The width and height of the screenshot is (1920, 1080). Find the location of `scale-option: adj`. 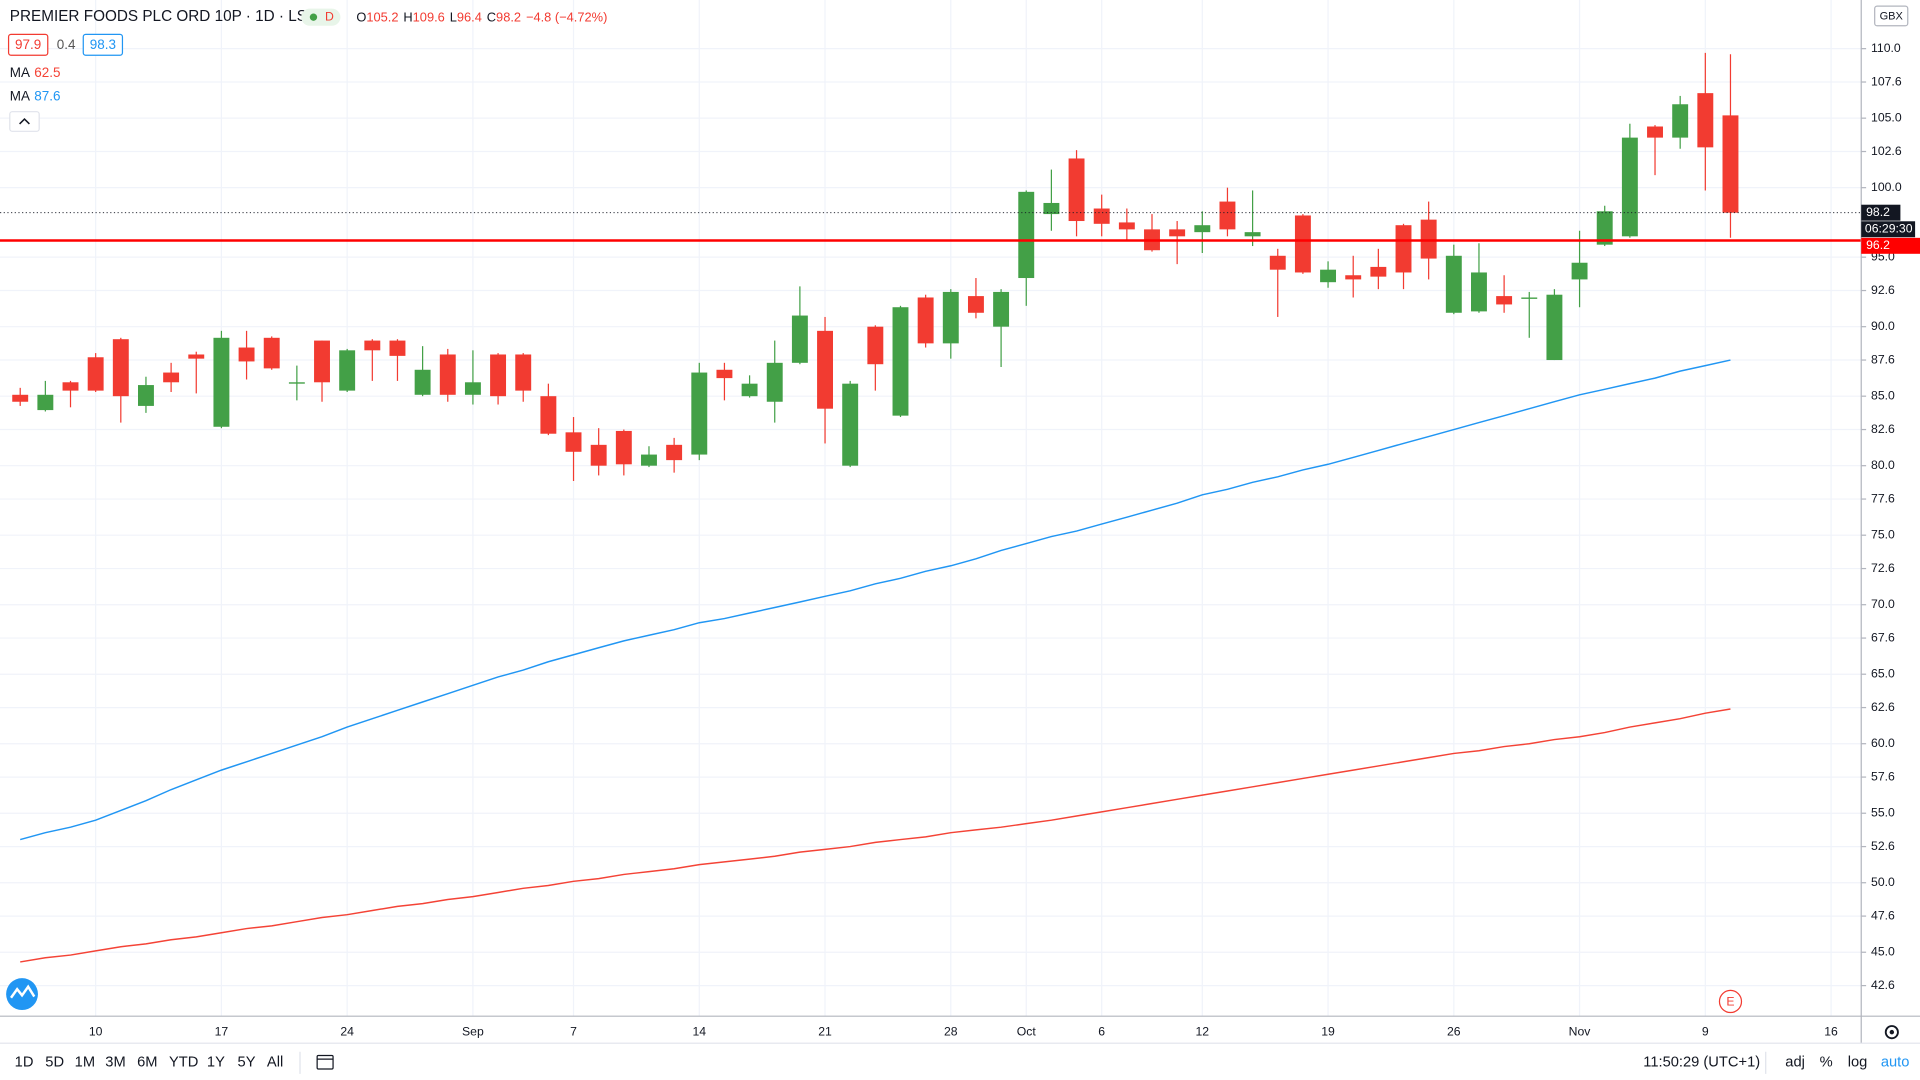

scale-option: adj is located at coordinates (1795, 1063).